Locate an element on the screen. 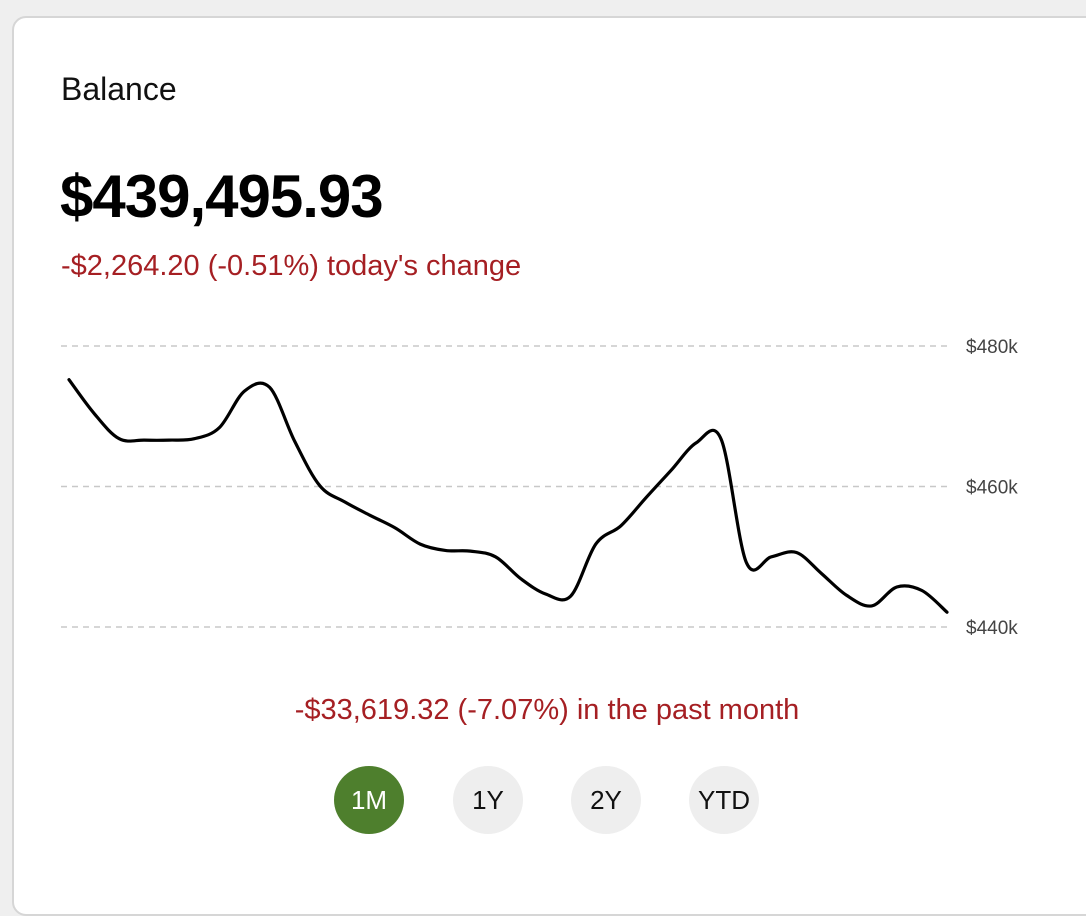 The width and height of the screenshot is (1086, 916). y-tick-label: $440k is located at coordinates (992, 628).